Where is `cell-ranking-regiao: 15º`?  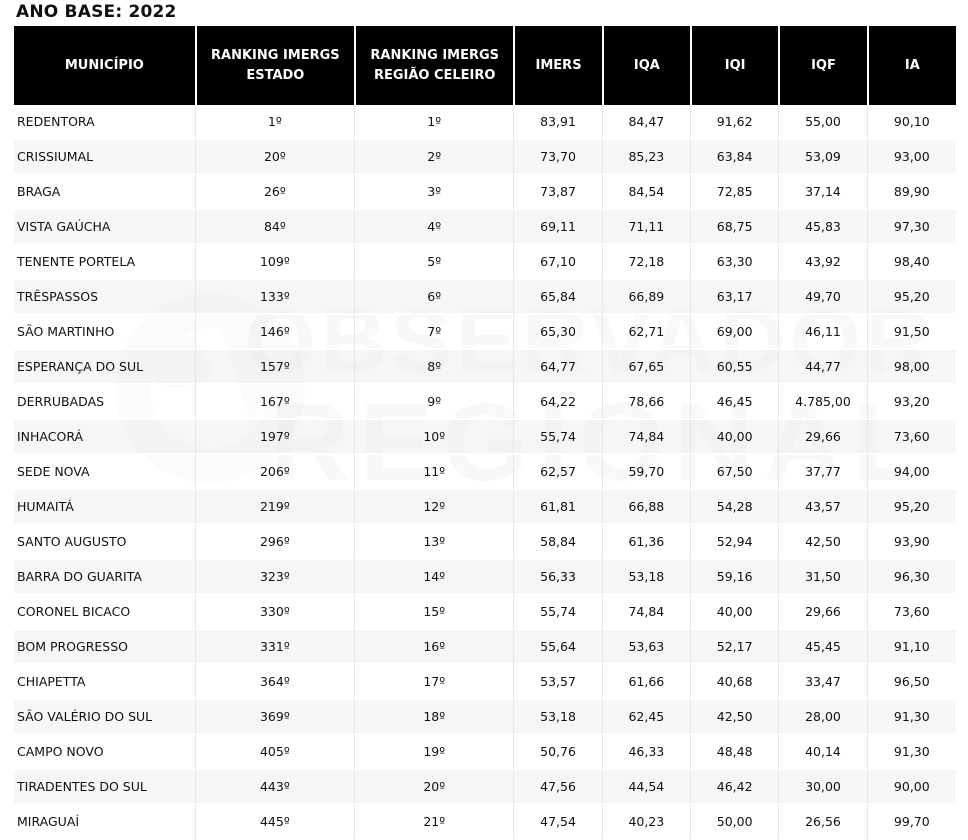 cell-ranking-regiao: 15º is located at coordinates (434, 612).